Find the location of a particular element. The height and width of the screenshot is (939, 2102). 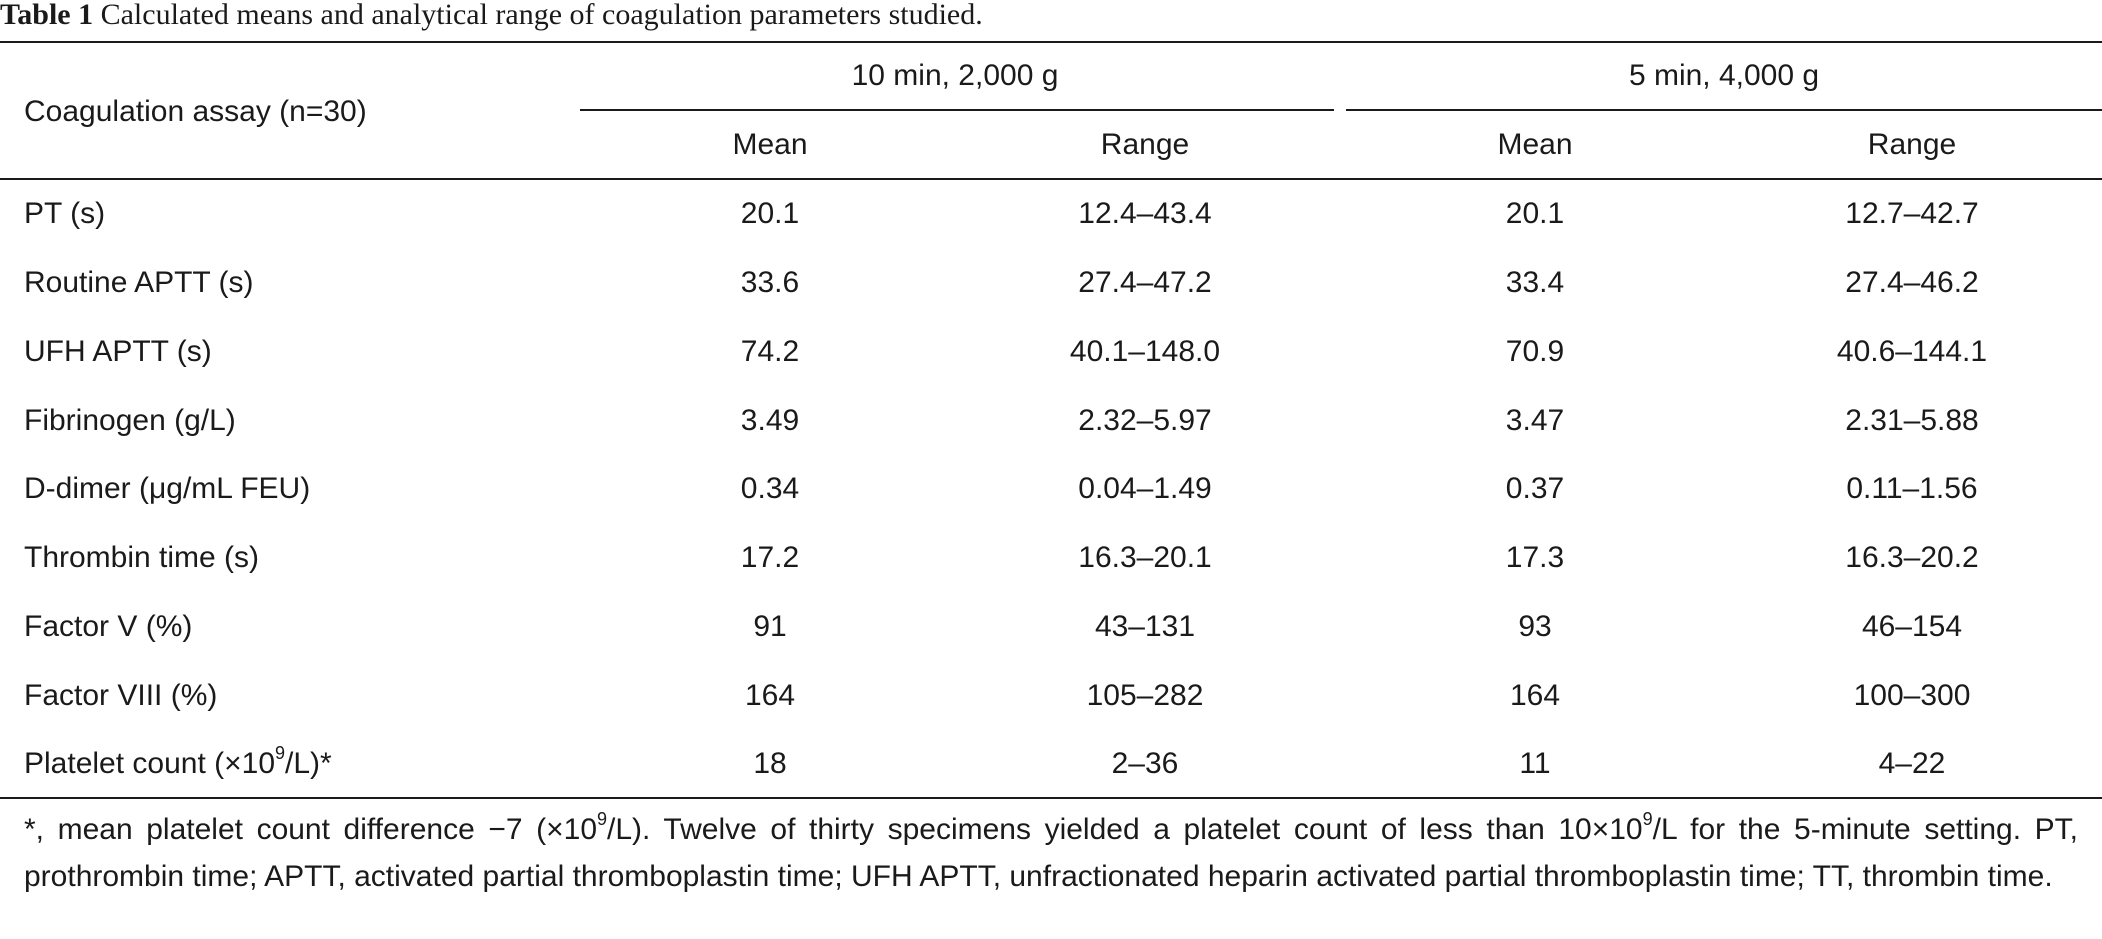

subheader-mean-10min: Mean is located at coordinates (770, 144).